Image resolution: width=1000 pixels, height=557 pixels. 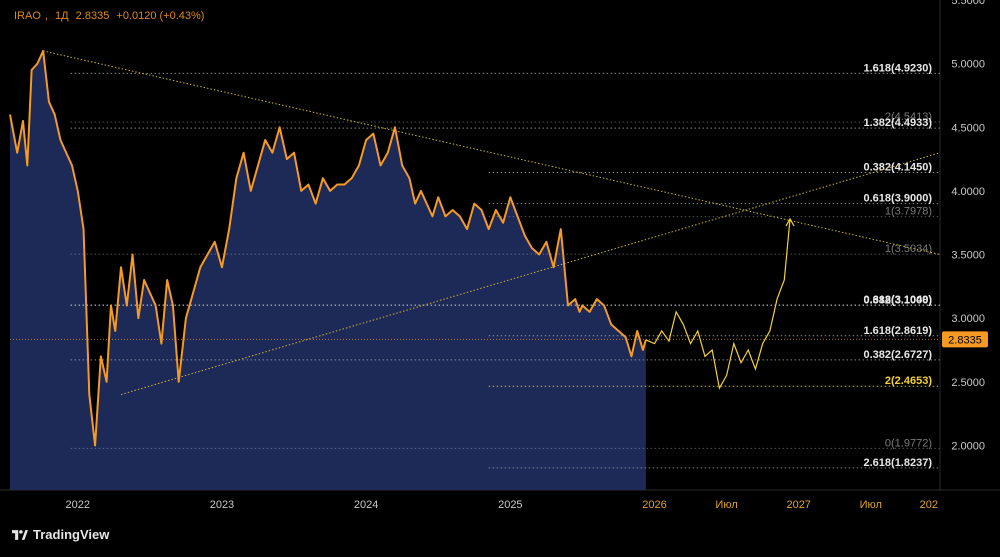 What do you see at coordinates (898, 199) in the screenshot?
I see `fib-level-label: 0.618(3.9000)` at bounding box center [898, 199].